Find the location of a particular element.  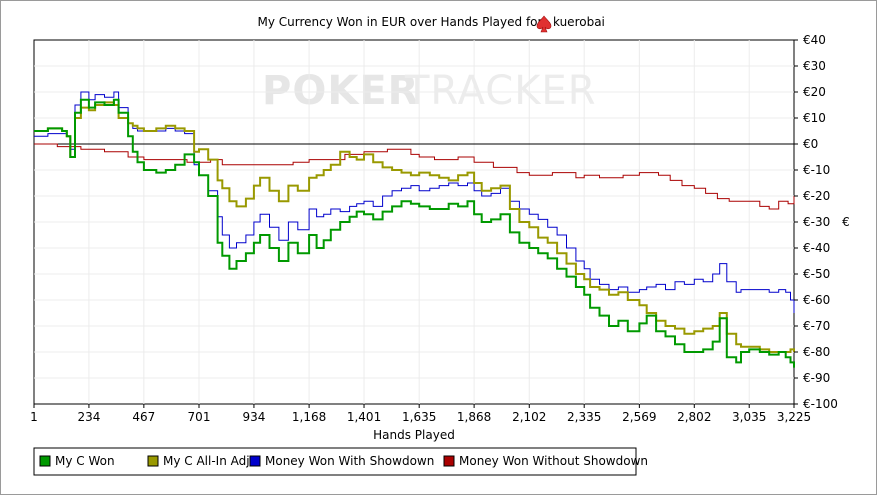

spade-icon-shape is located at coordinates (544, 24).